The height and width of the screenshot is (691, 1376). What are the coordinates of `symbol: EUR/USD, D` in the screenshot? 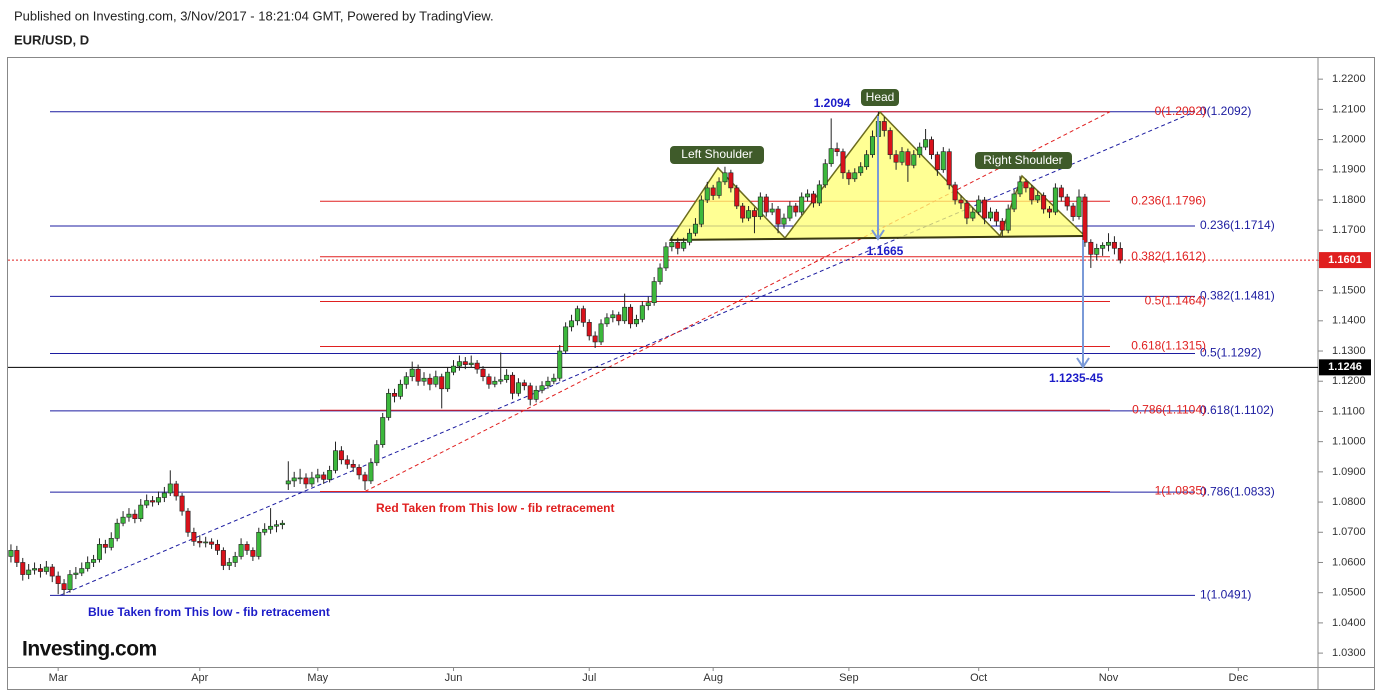 It's located at (51, 39).